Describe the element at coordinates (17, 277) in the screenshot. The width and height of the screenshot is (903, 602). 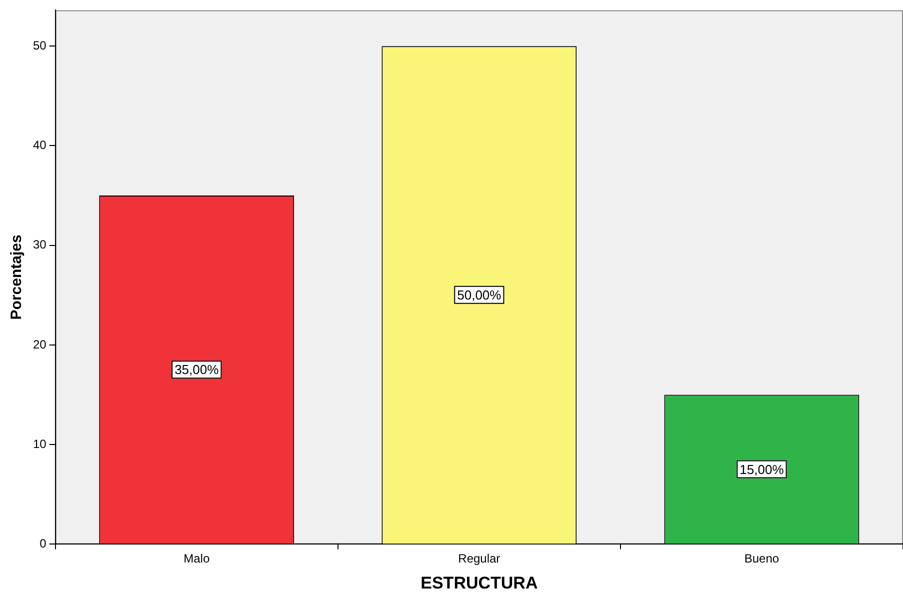
I see `y-axis-title: Porcentajes` at that location.